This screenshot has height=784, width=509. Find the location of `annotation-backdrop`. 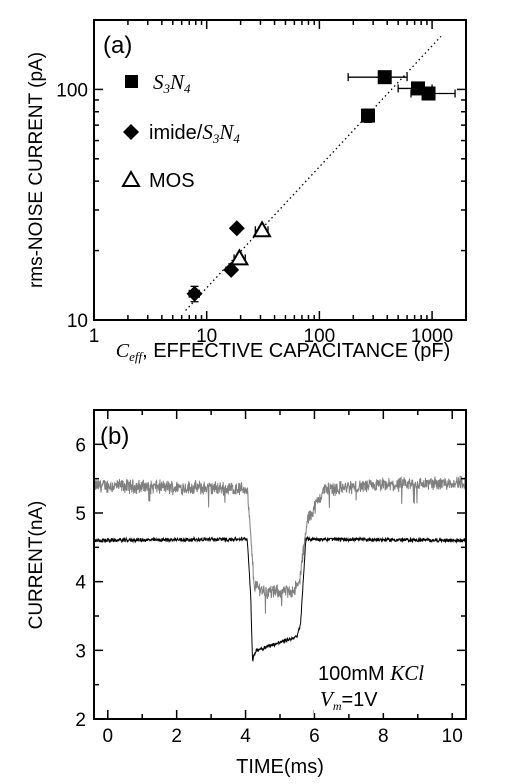

annotation-backdrop is located at coordinates (387, 685).